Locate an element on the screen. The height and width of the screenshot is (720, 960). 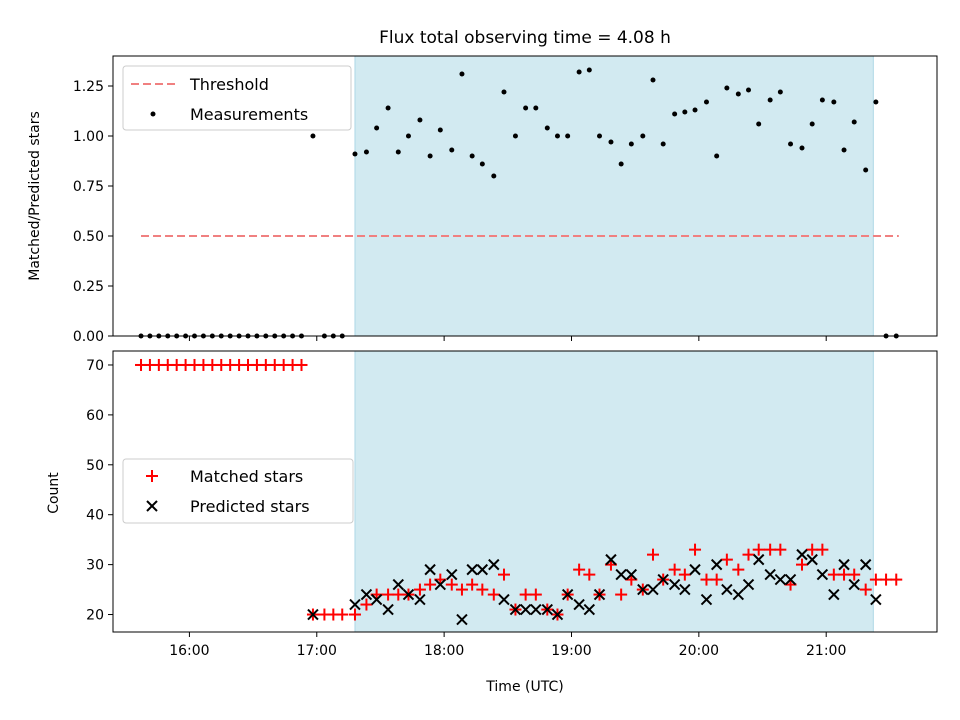
legend-matched-swatch is located at coordinates (152, 476).